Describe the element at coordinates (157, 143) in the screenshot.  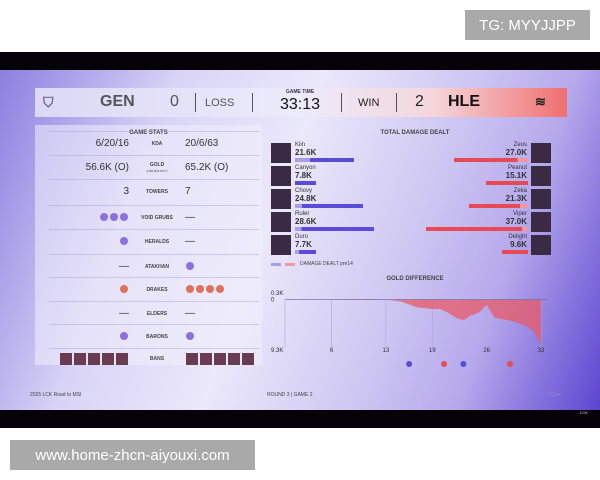
I see `stat-label: KDA` at that location.